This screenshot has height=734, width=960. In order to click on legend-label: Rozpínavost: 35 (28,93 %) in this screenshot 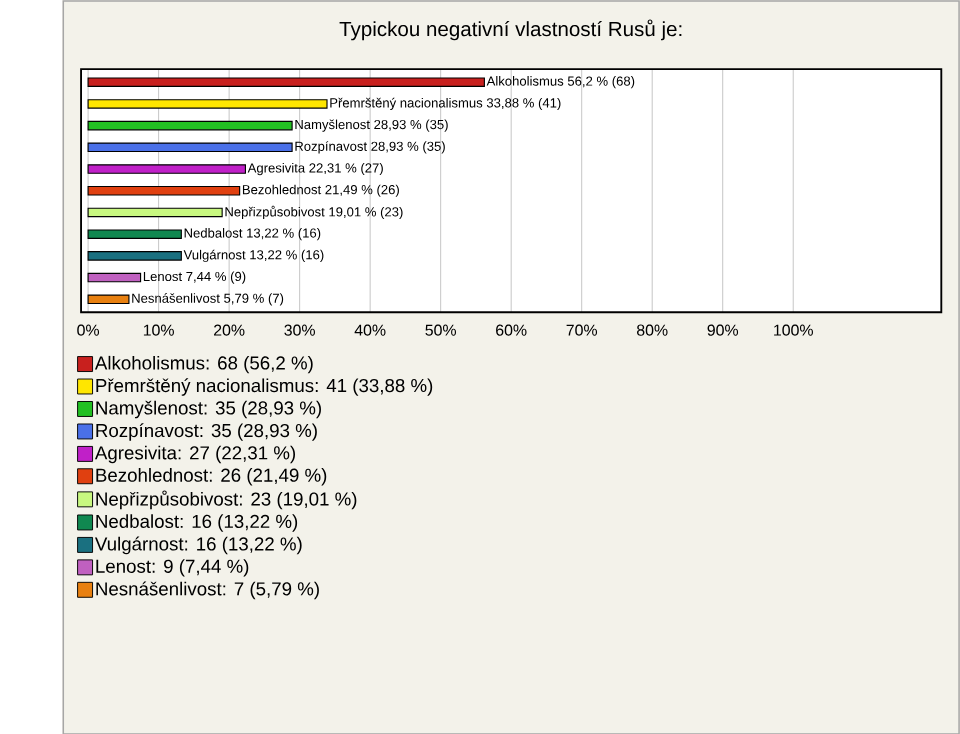, I will do `click(206, 431)`.